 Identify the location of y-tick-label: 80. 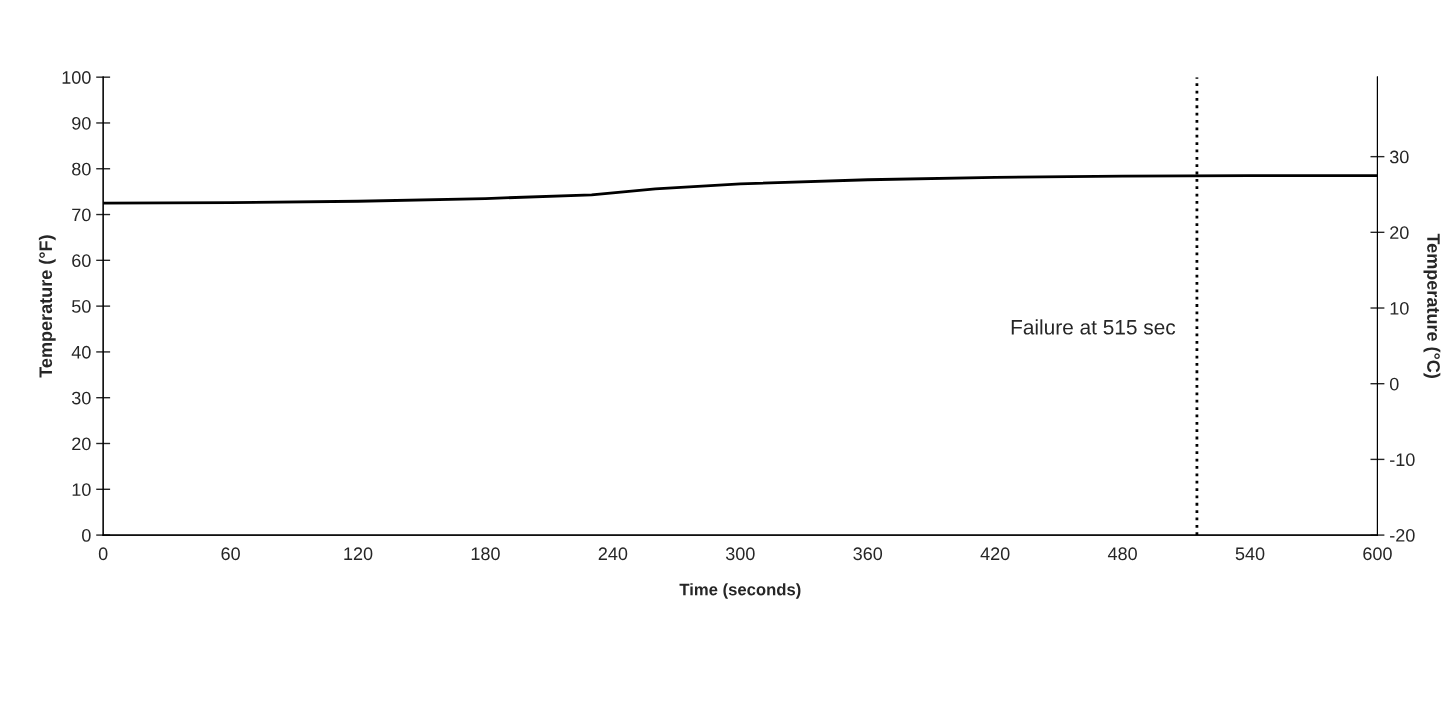
(81, 169).